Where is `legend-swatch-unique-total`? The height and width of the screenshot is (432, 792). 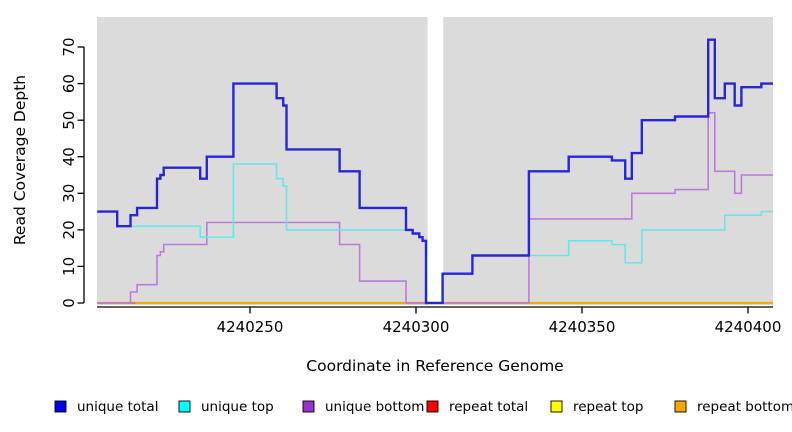
legend-swatch-unique-total is located at coordinates (60, 406).